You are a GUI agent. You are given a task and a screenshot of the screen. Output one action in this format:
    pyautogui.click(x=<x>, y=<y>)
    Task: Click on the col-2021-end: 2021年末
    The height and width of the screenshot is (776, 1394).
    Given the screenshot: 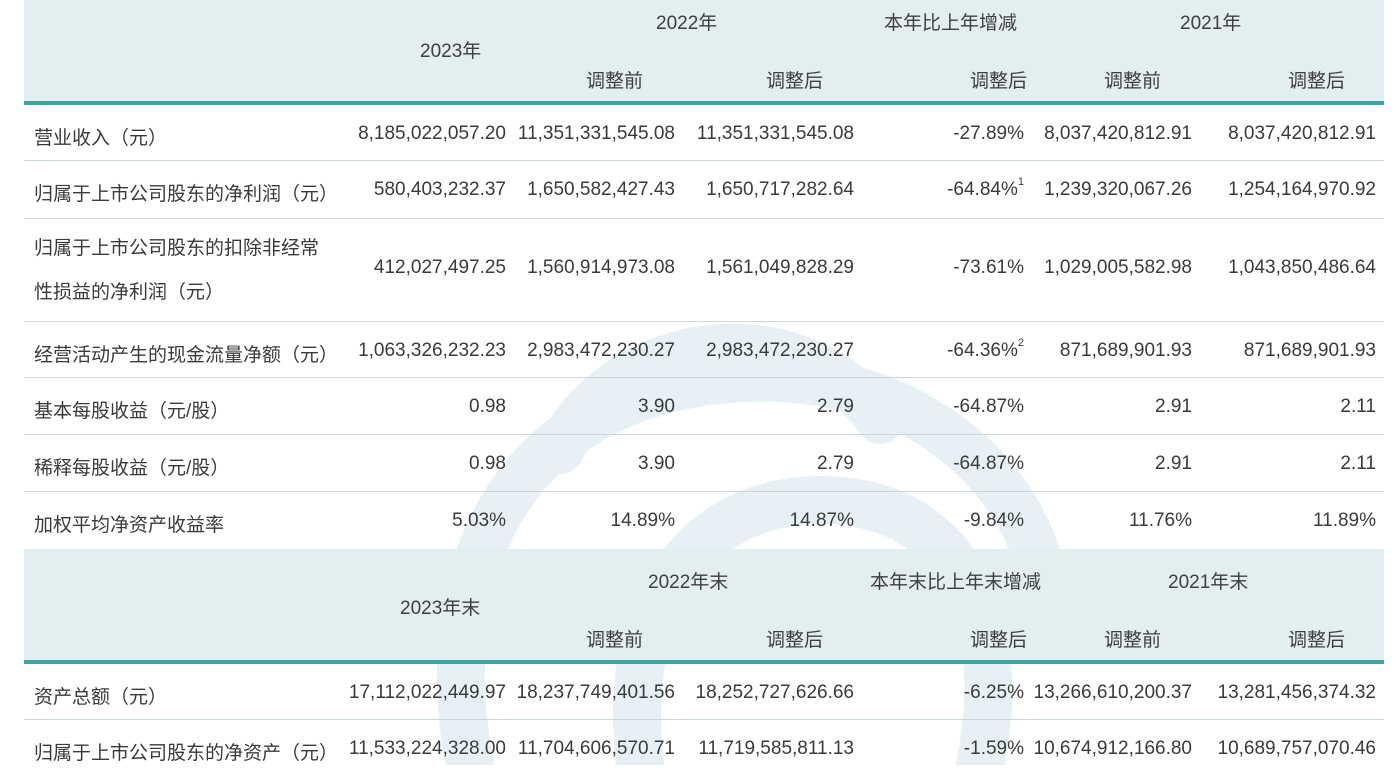 What is the action you would take?
    pyautogui.click(x=1208, y=582)
    